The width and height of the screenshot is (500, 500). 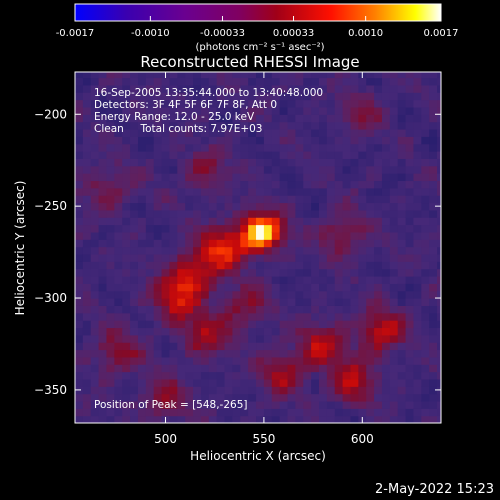 What do you see at coordinates (208, 93) in the screenshot?
I see `annotation-time-range: 16-Sep-2005 13:35:44.000 to 13:40:48.000` at bounding box center [208, 93].